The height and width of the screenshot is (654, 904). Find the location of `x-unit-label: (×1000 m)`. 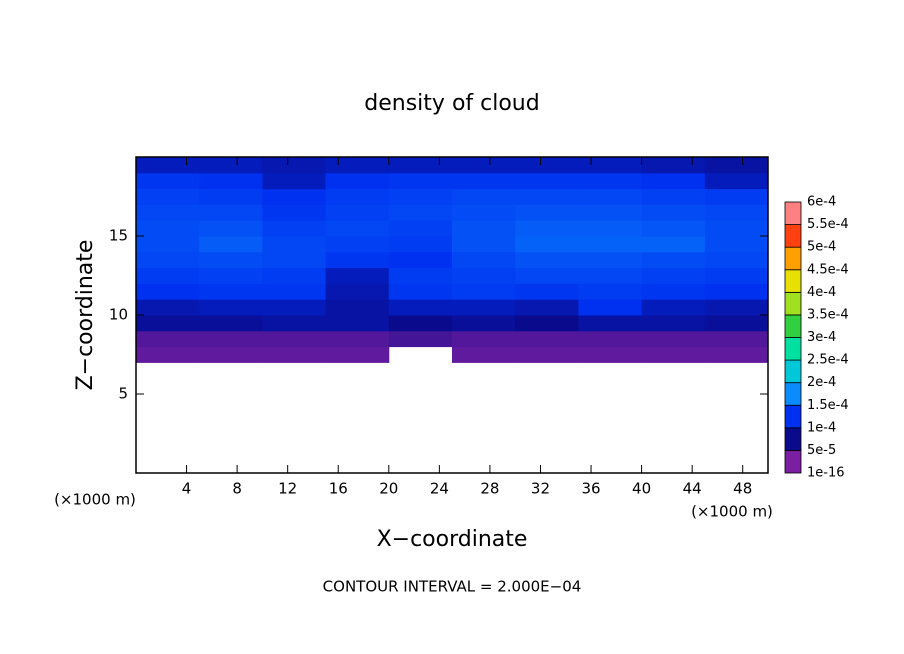

x-unit-label: (×1000 m) is located at coordinates (732, 512).